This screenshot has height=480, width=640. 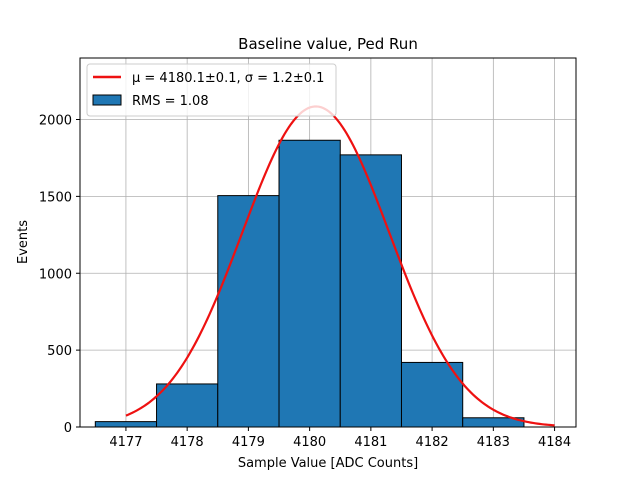 I want to click on legend: μ = 4180.1±0.1, σ = 1.2±0.1 RMS = 1.08, so click(x=211, y=90).